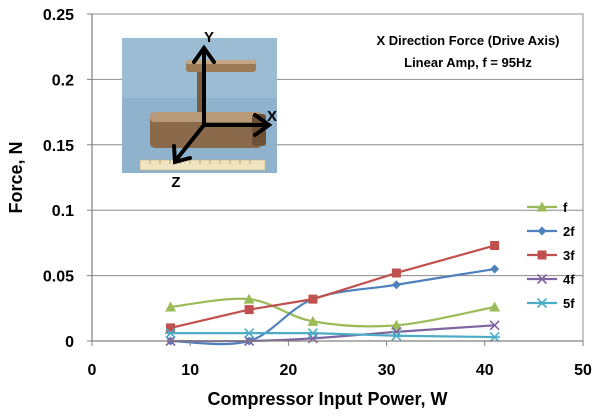 This screenshot has width=599, height=416. What do you see at coordinates (222, 104) in the screenshot?
I see `photo-axis-arrows` at bounding box center [222, 104].